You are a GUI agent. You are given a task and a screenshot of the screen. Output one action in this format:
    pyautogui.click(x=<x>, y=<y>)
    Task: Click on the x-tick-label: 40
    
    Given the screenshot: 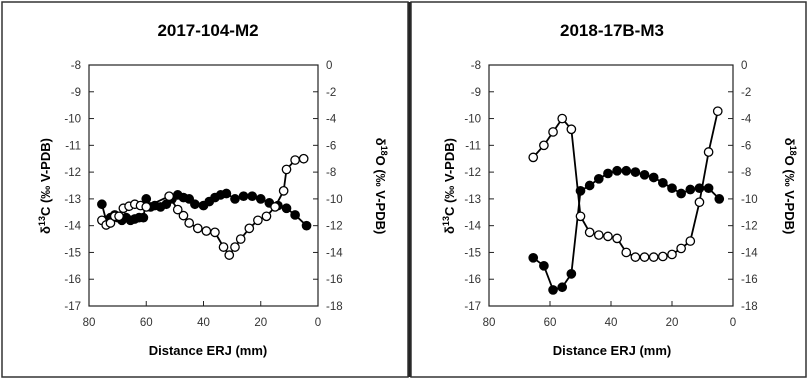 What is the action you would take?
    pyautogui.click(x=203, y=323)
    